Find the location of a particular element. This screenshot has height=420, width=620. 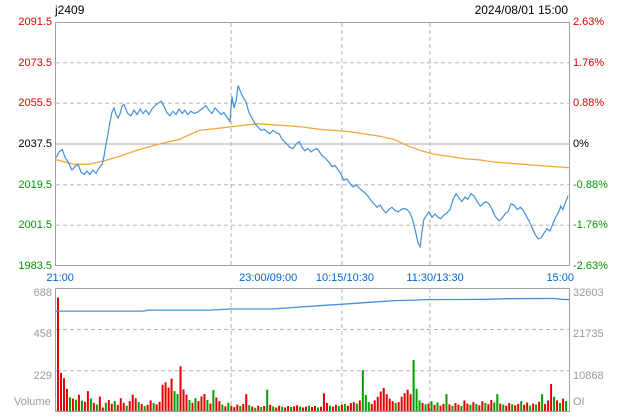

price-tick: 2073.5 is located at coordinates (35, 63).